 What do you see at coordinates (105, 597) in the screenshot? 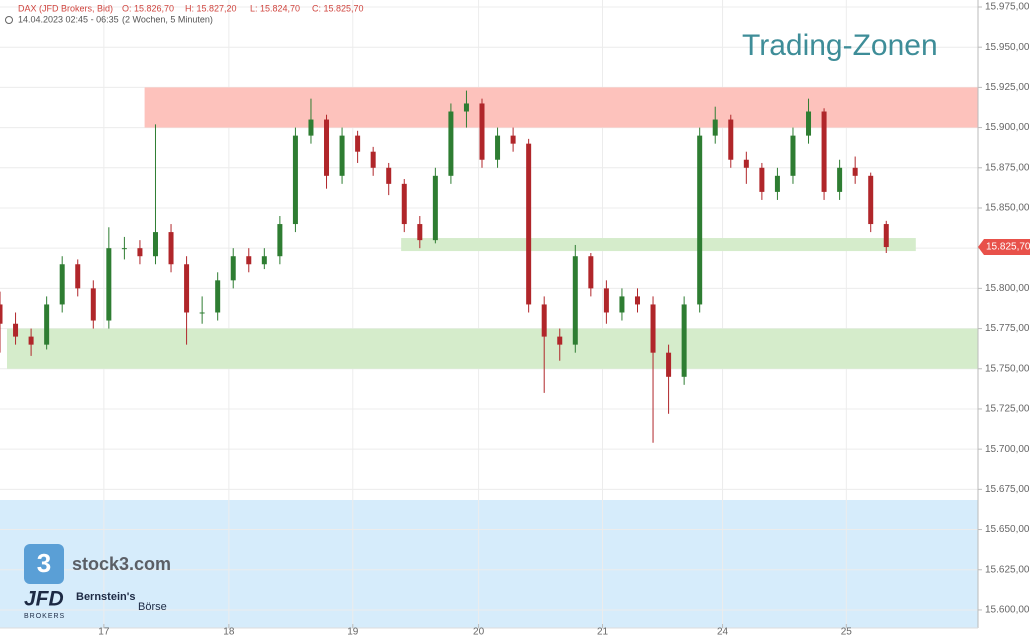
I see `partner-name: Bernstein's` at bounding box center [105, 597].